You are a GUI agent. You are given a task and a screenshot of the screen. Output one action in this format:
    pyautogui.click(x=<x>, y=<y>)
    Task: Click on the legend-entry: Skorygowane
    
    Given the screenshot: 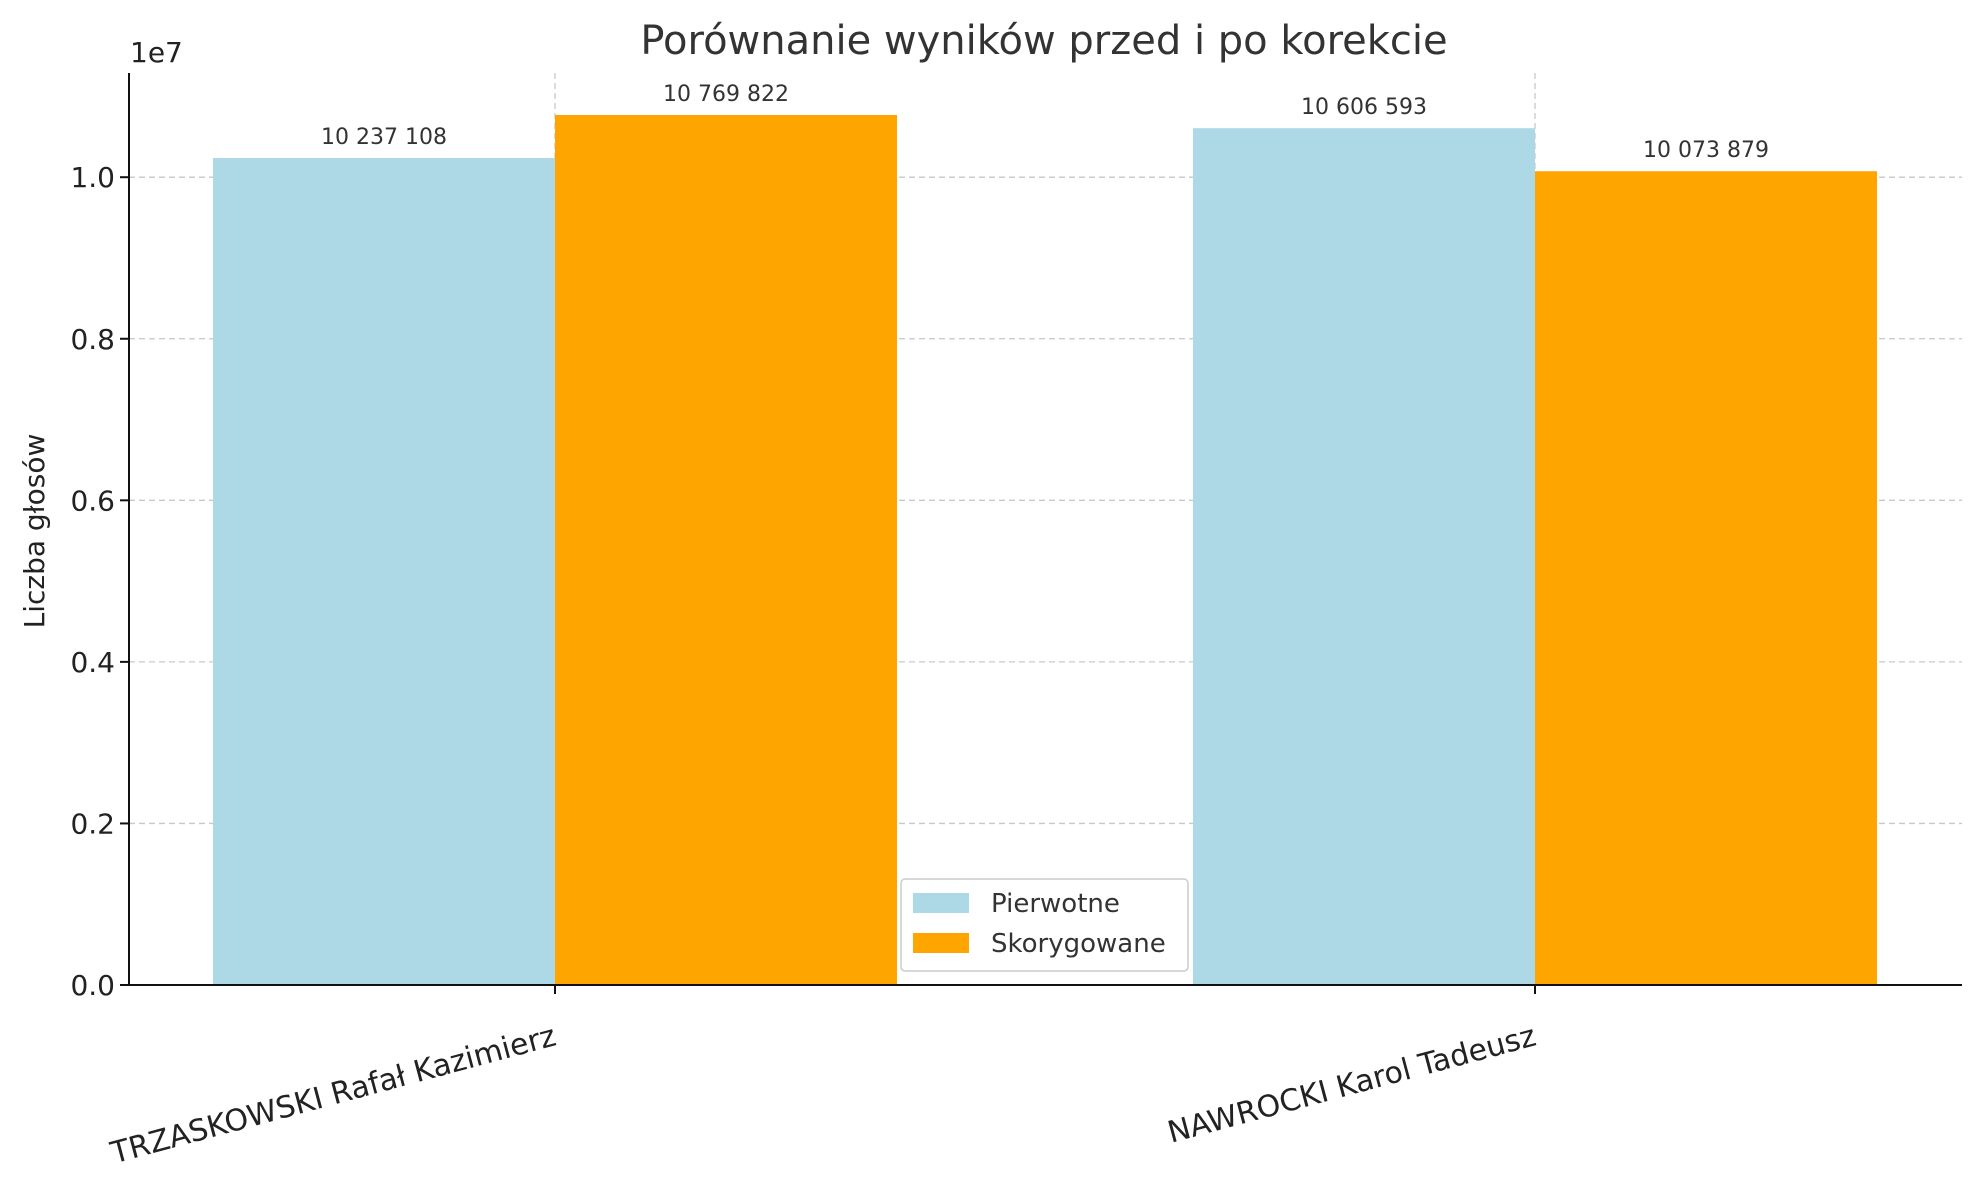 What is the action you would take?
    pyautogui.click(x=1078, y=944)
    